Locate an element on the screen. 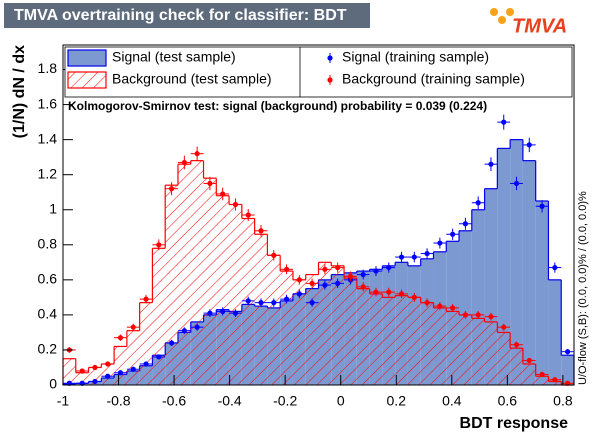  y-tick-label: 1.8 is located at coordinates (48, 68).